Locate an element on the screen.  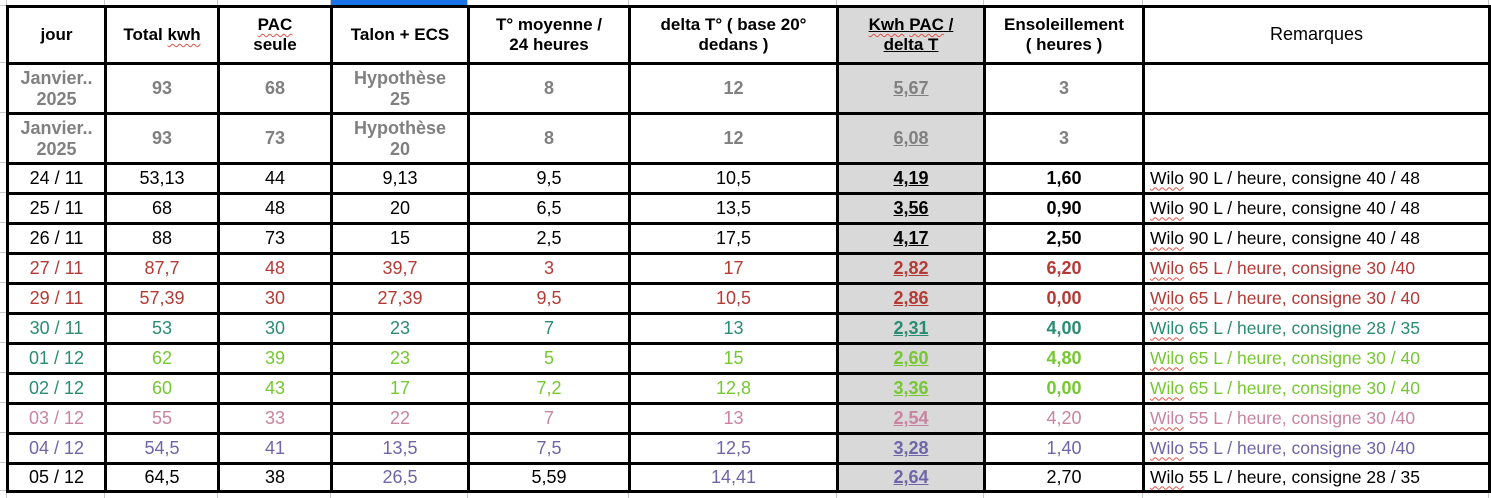
cell-tmoy-row13: 5,59 is located at coordinates (549, 477).